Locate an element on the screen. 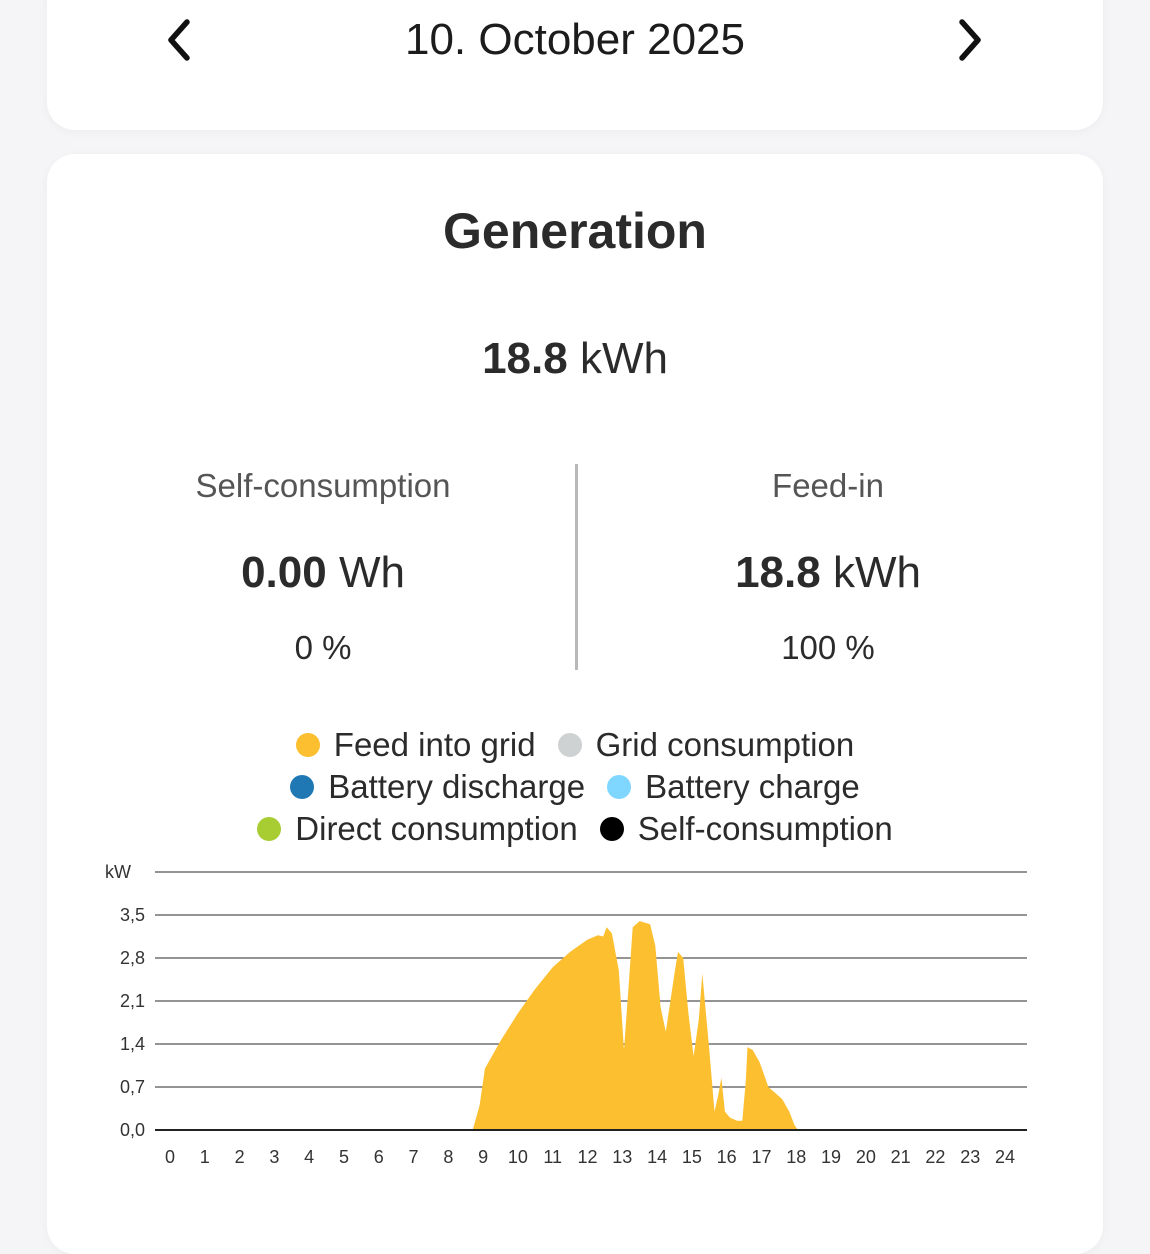 The image size is (1150, 1254). feed-in-number: 18.8 is located at coordinates (778, 572).